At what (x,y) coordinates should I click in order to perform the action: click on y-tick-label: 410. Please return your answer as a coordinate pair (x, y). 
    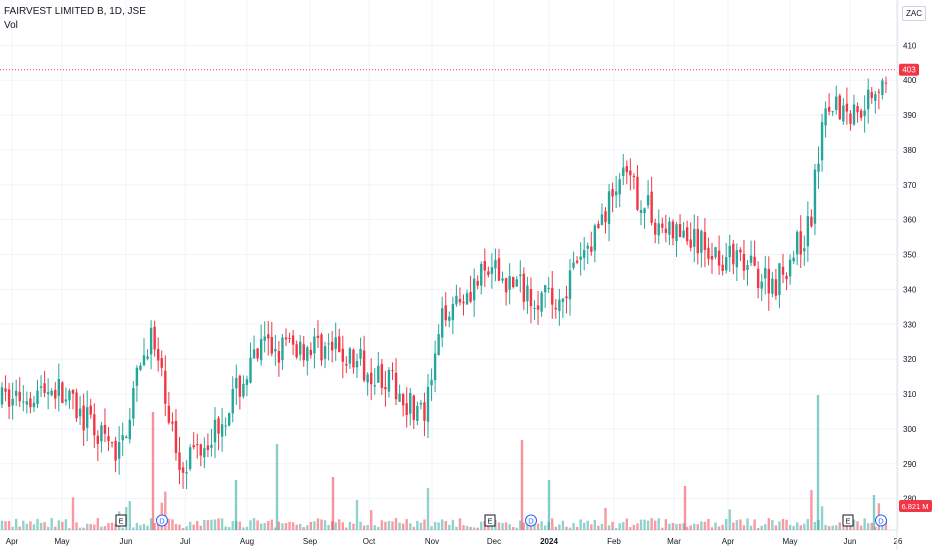
    Looking at the image, I should click on (910, 45).